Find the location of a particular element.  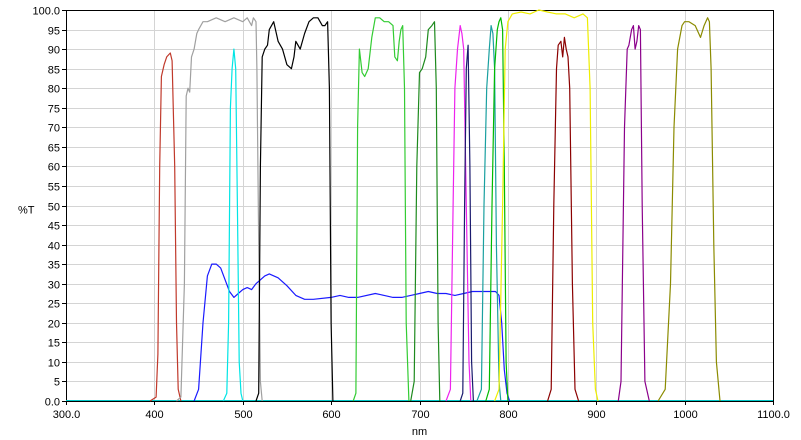

y-tick-label: 50 is located at coordinates (54, 208).